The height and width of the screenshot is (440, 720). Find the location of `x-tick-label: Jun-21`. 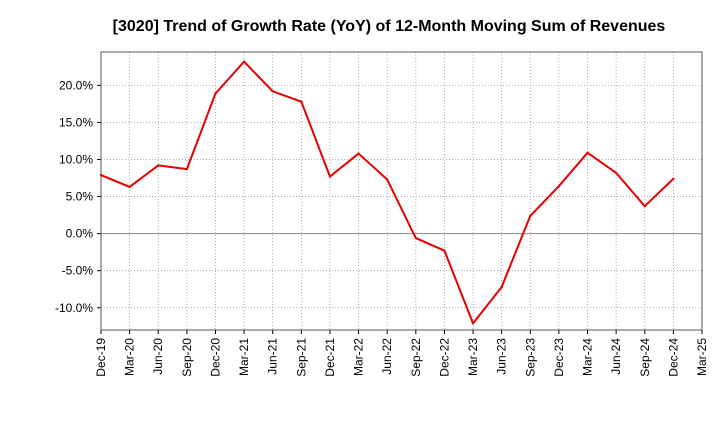

x-tick-label: Jun-21 is located at coordinates (273, 356).